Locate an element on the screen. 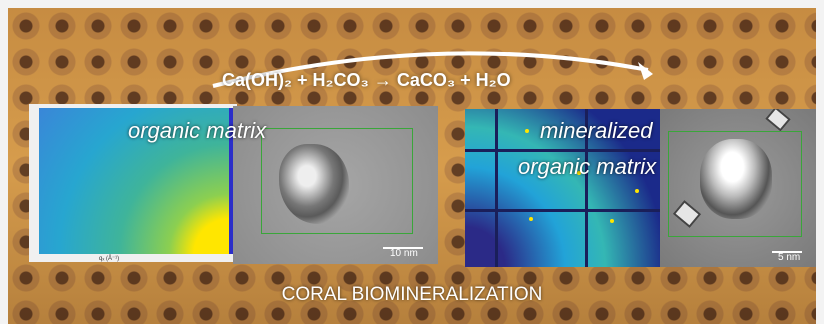 The image size is (824, 324). diffraction-pattern is located at coordinates (563, 188).